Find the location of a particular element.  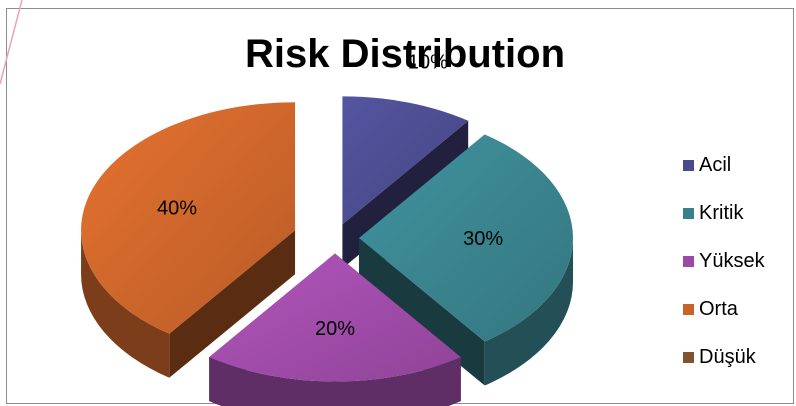

chart-title: Risk Distribution is located at coordinates (405, 54).